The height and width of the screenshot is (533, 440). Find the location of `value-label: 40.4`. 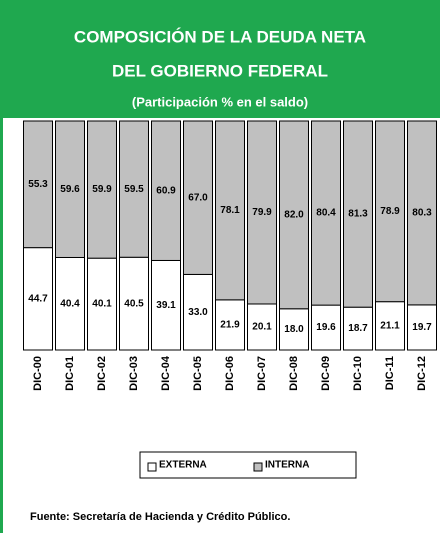

value-label: 40.4 is located at coordinates (70, 303).